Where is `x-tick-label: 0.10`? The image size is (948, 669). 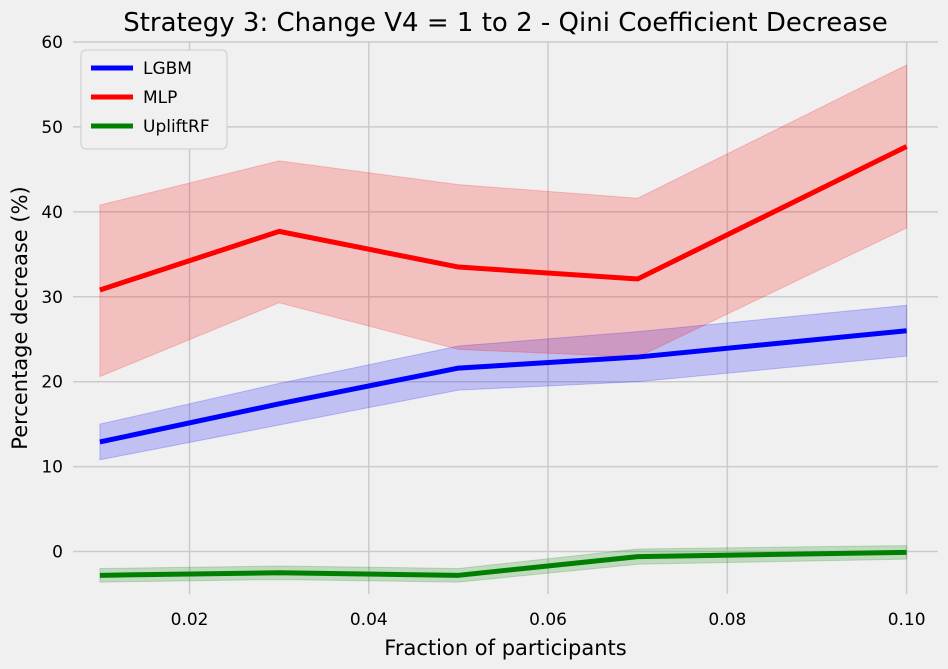 x-tick-label: 0.10 is located at coordinates (907, 620).